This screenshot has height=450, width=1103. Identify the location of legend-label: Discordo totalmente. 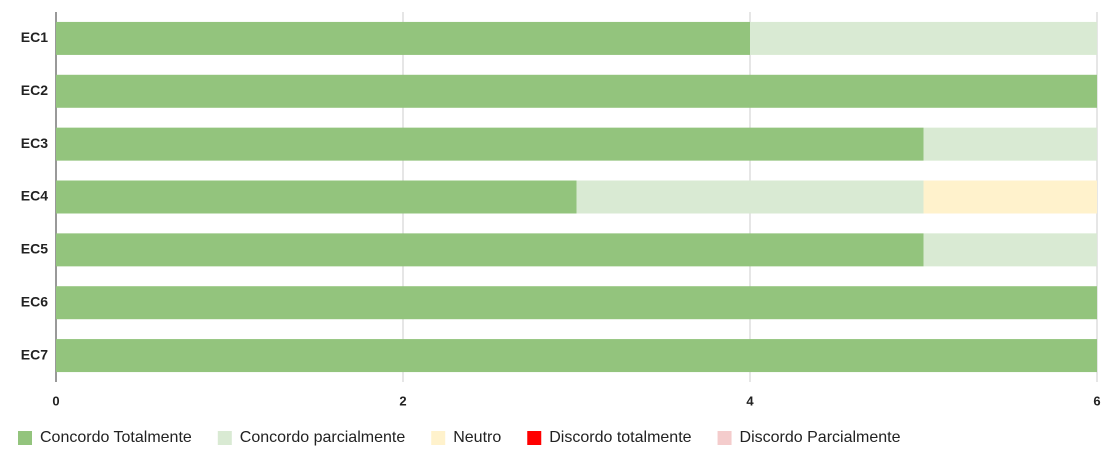
(620, 437).